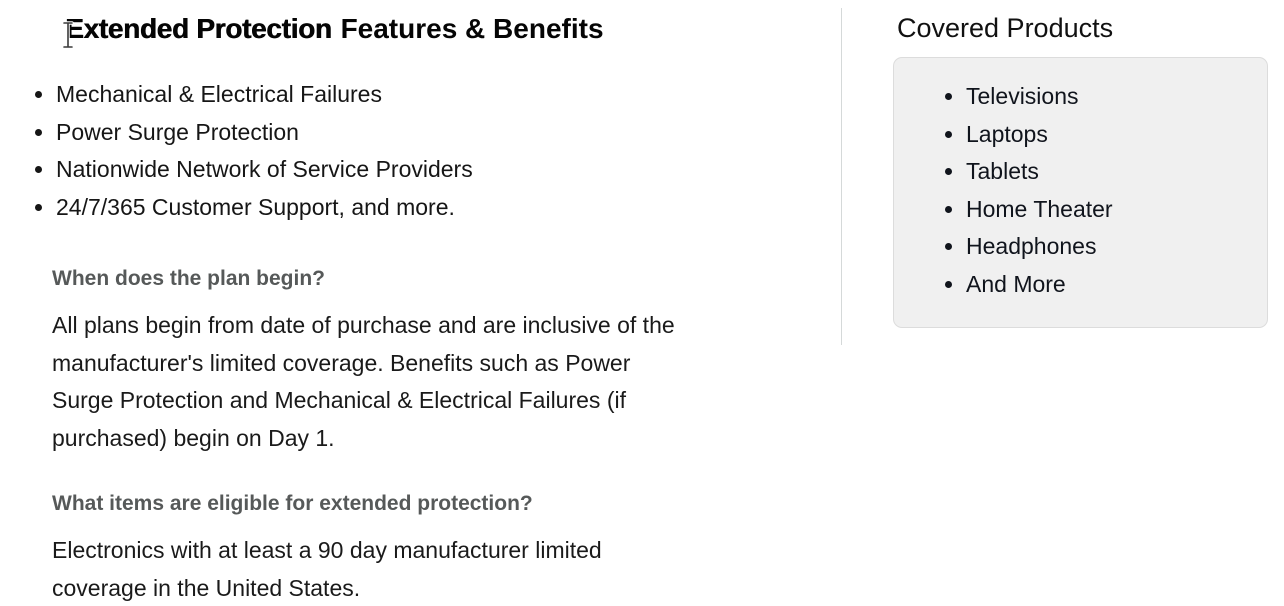 The image size is (1284, 606). I want to click on benefit-item: Nationwide Network of Service Providers, so click(448, 170).